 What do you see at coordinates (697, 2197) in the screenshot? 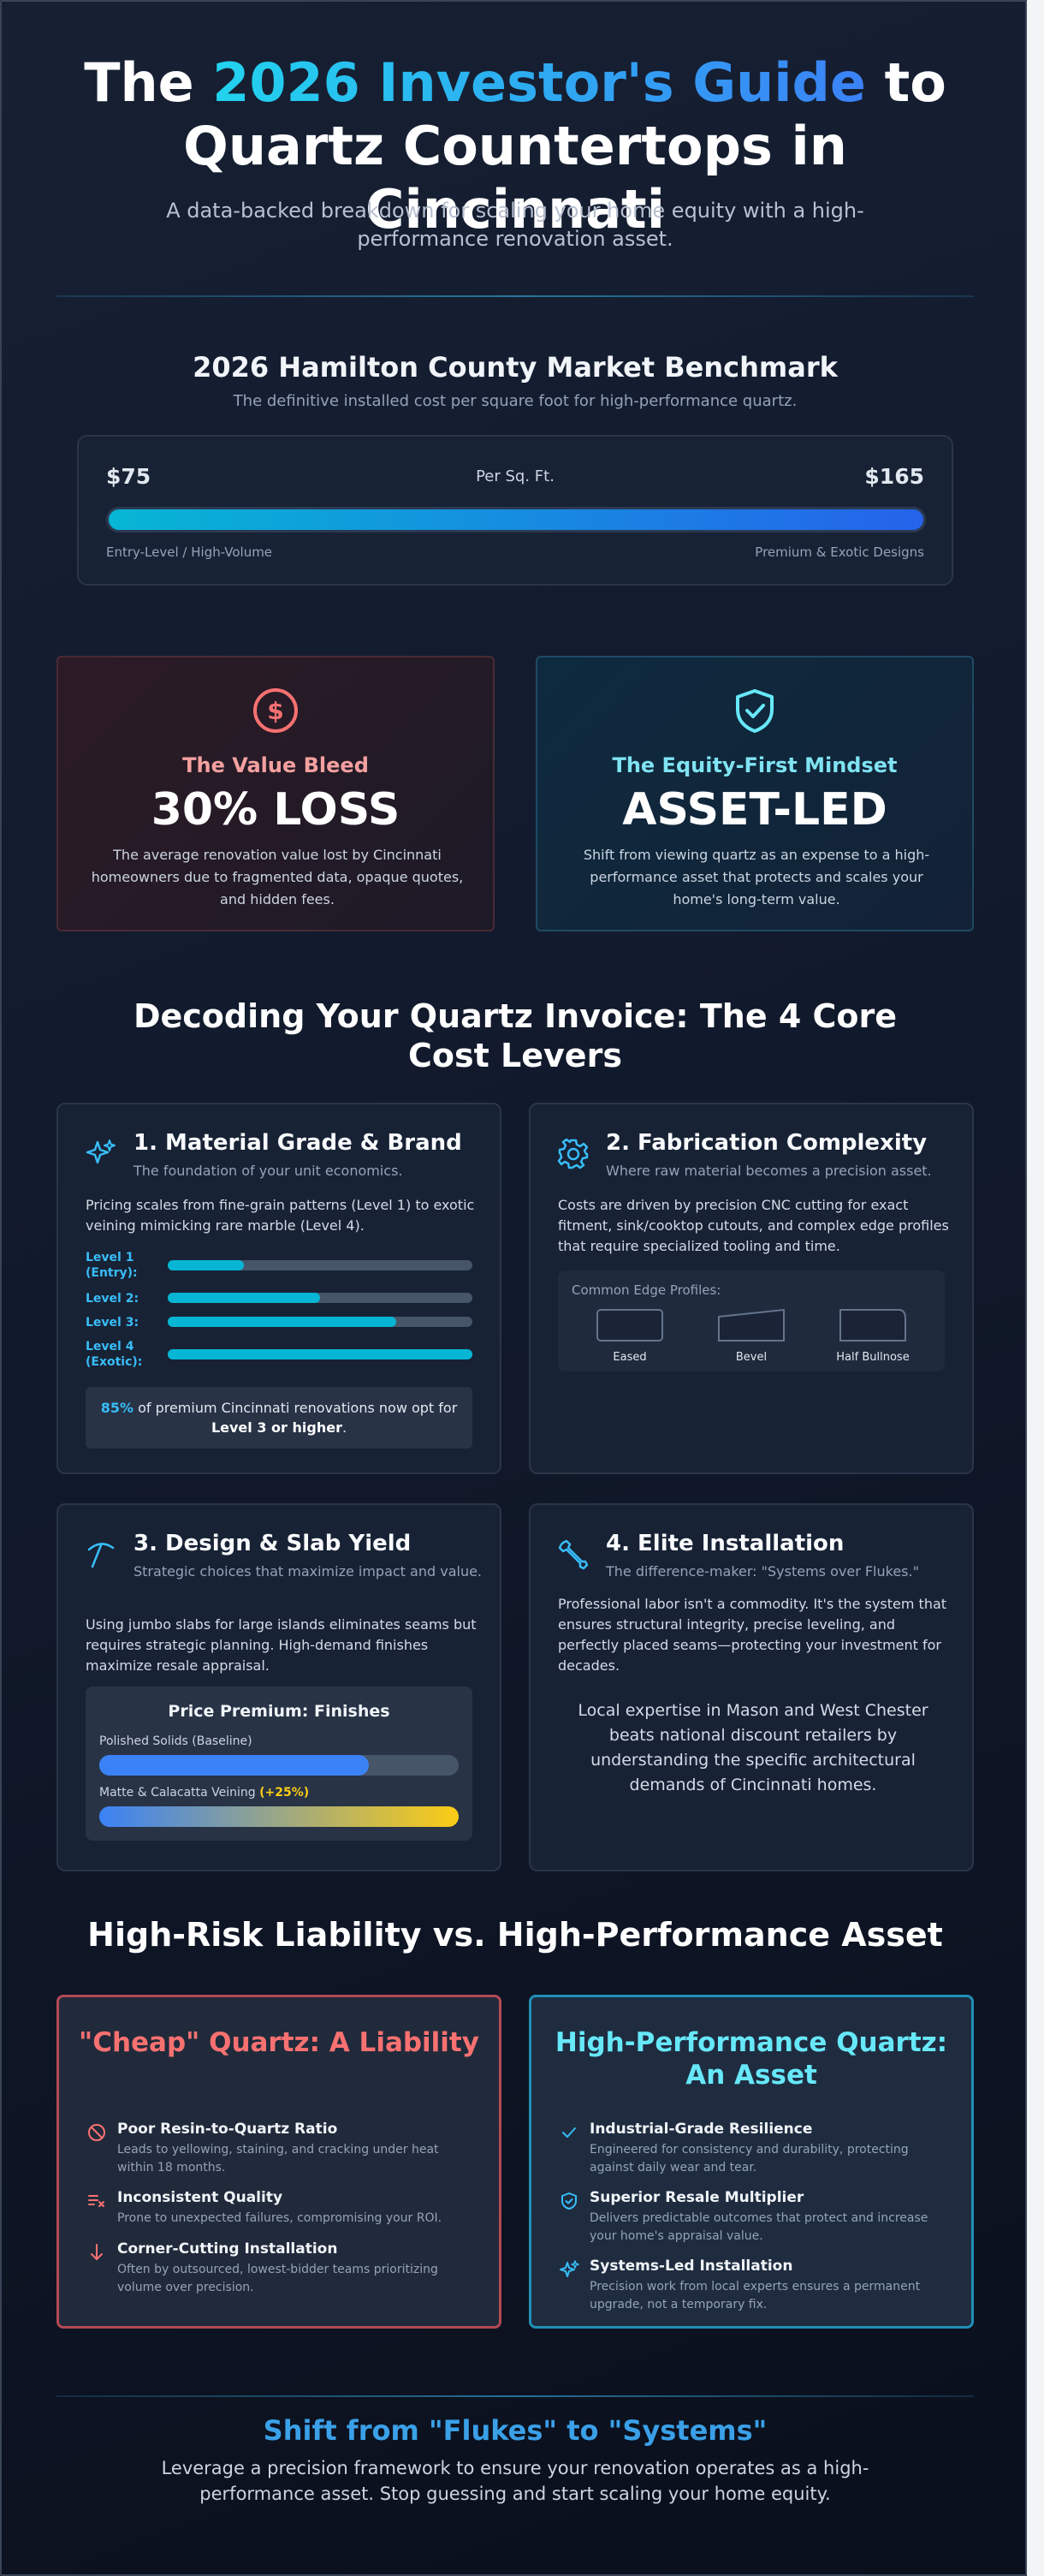
I see `perf-item-2-title: Superior Resale Multiplier` at bounding box center [697, 2197].